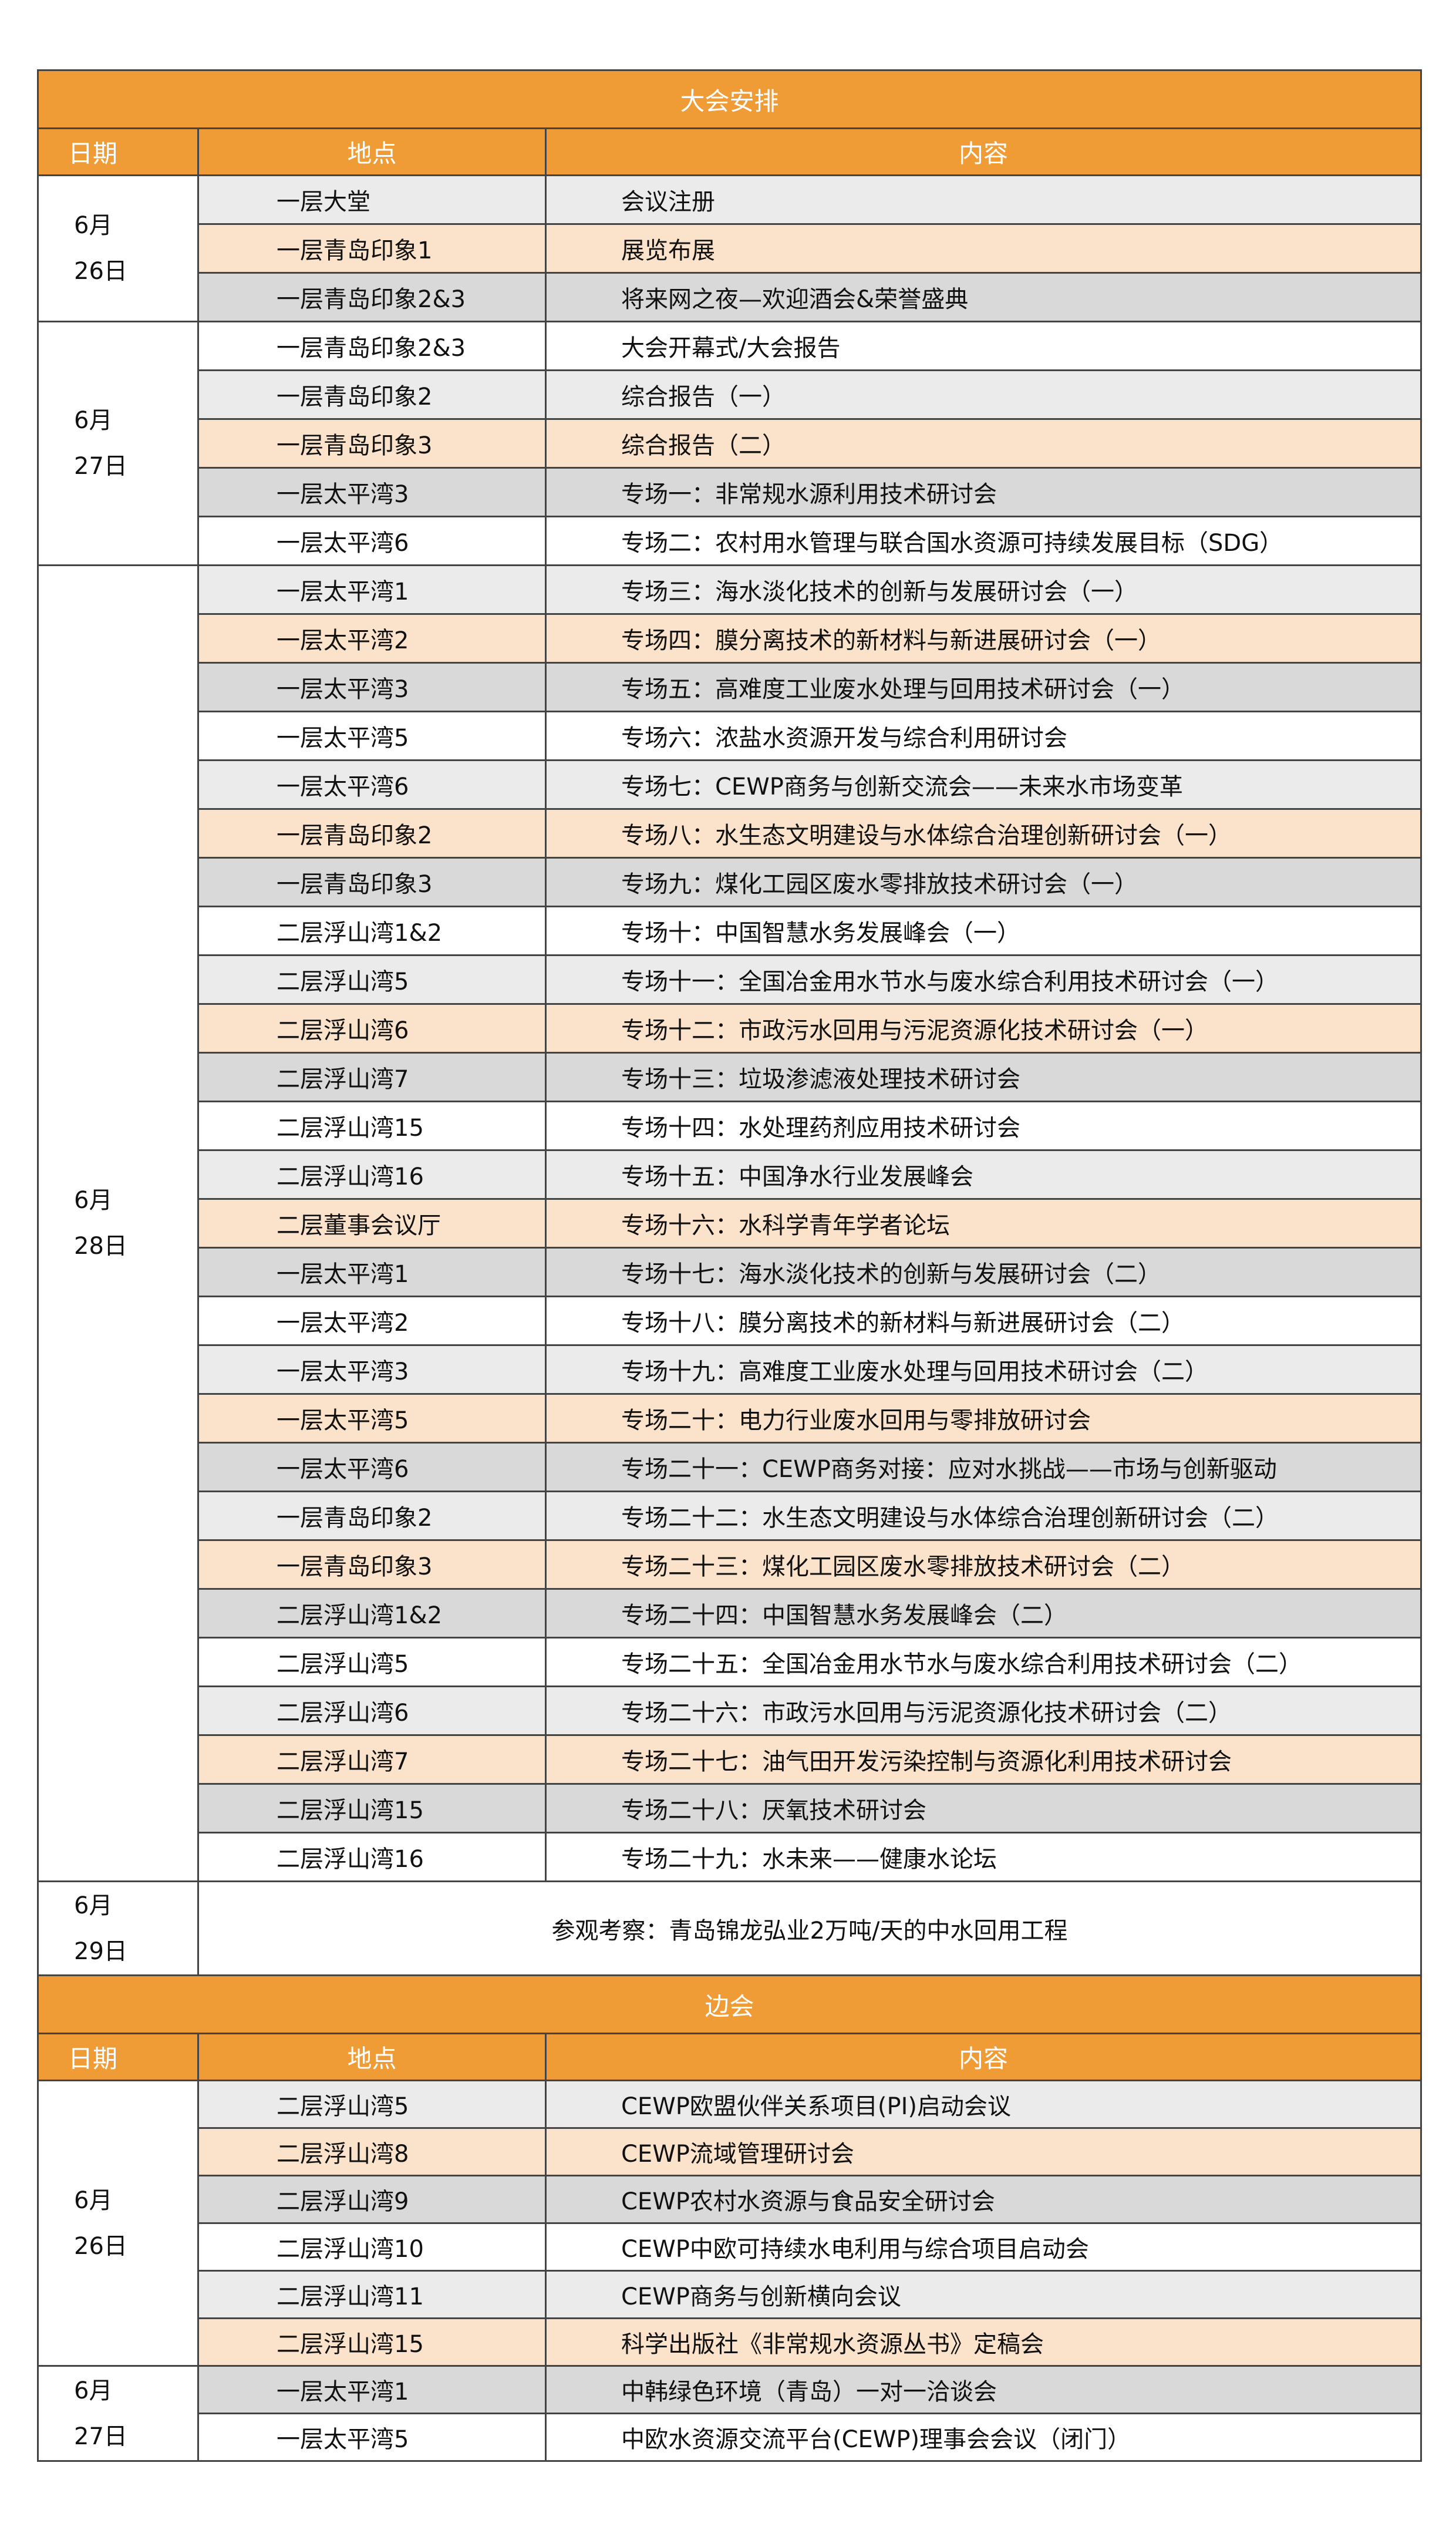 This screenshot has width=1456, height=2530. I want to click on location-cell: 二层浮山湾10, so click(372, 2247).